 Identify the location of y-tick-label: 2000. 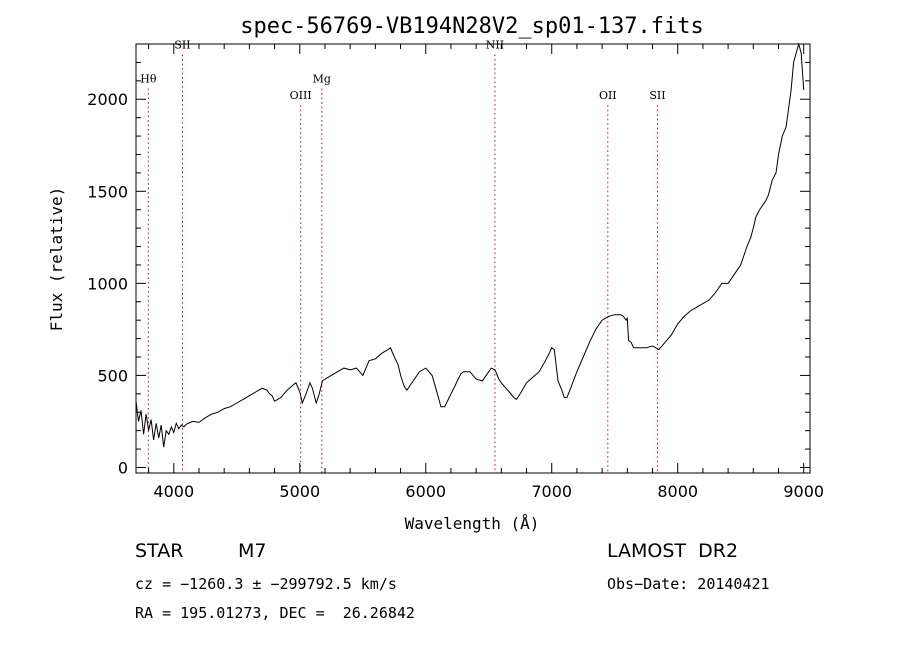
(107, 99).